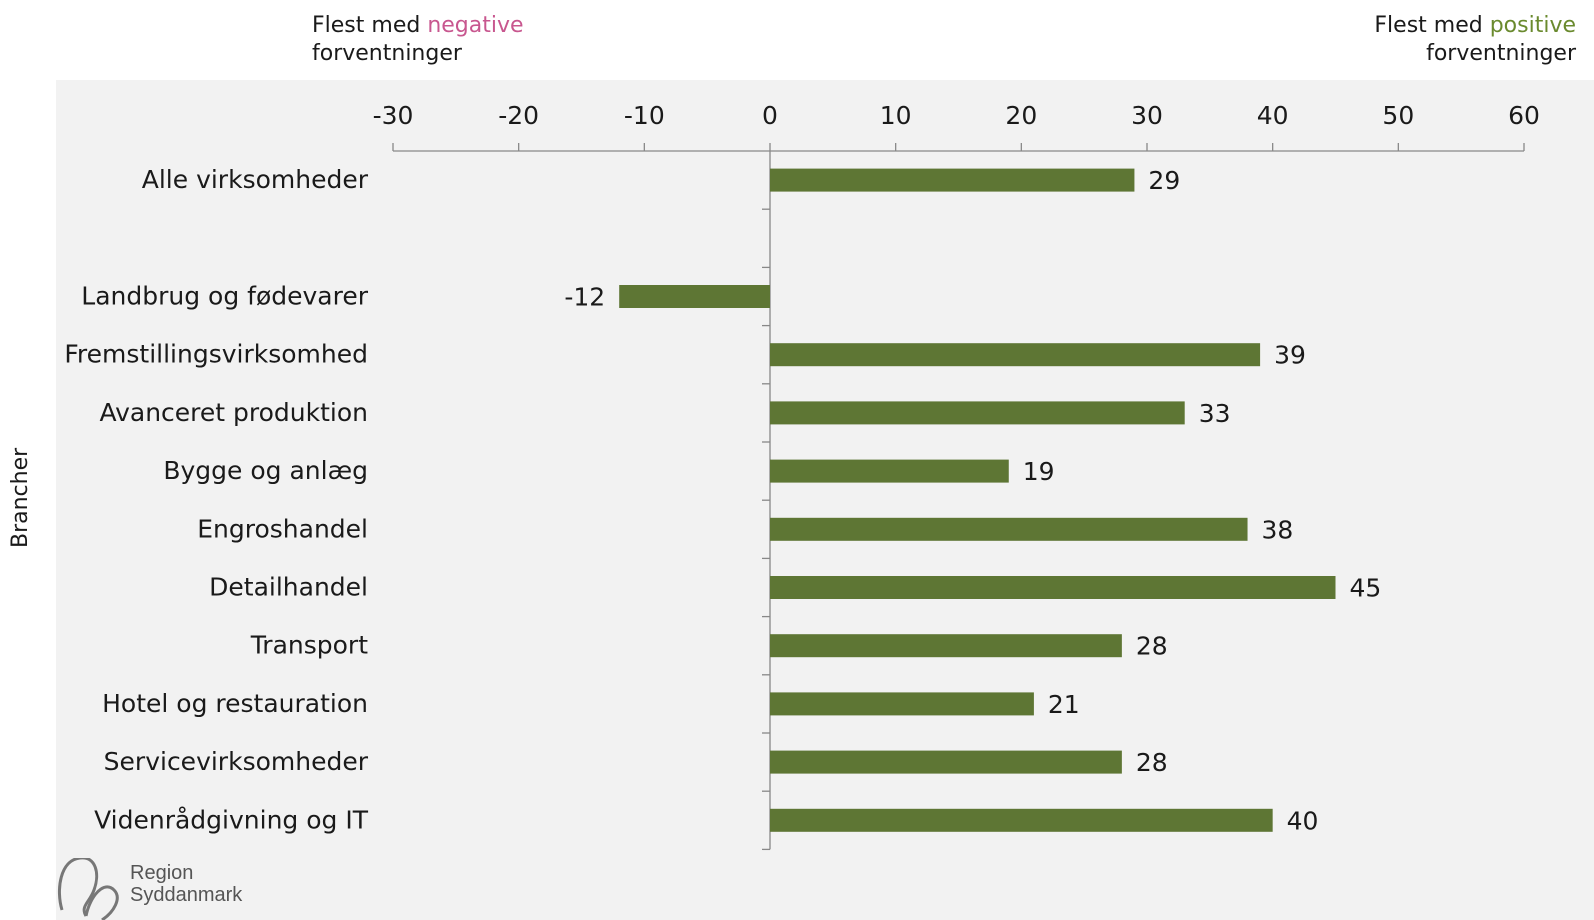 The image size is (1594, 920). What do you see at coordinates (1147, 115) in the screenshot?
I see `x-tick-label: 30` at bounding box center [1147, 115].